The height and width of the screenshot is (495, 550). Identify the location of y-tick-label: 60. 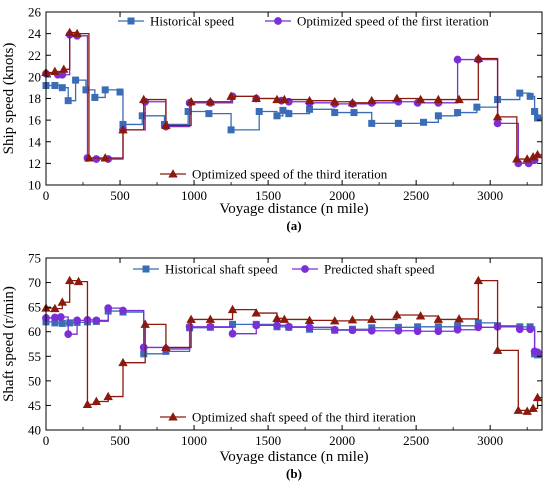
(34, 331).